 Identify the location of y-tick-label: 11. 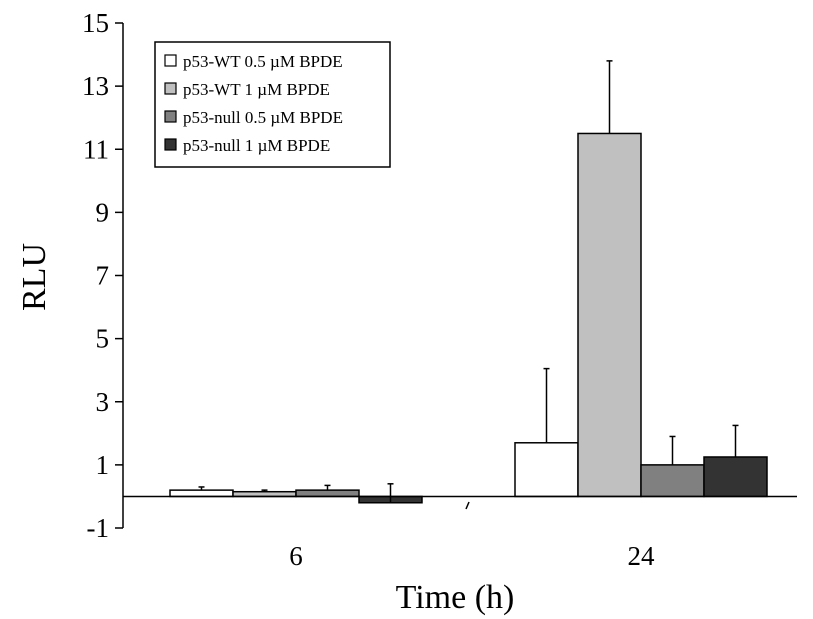
(96, 149).